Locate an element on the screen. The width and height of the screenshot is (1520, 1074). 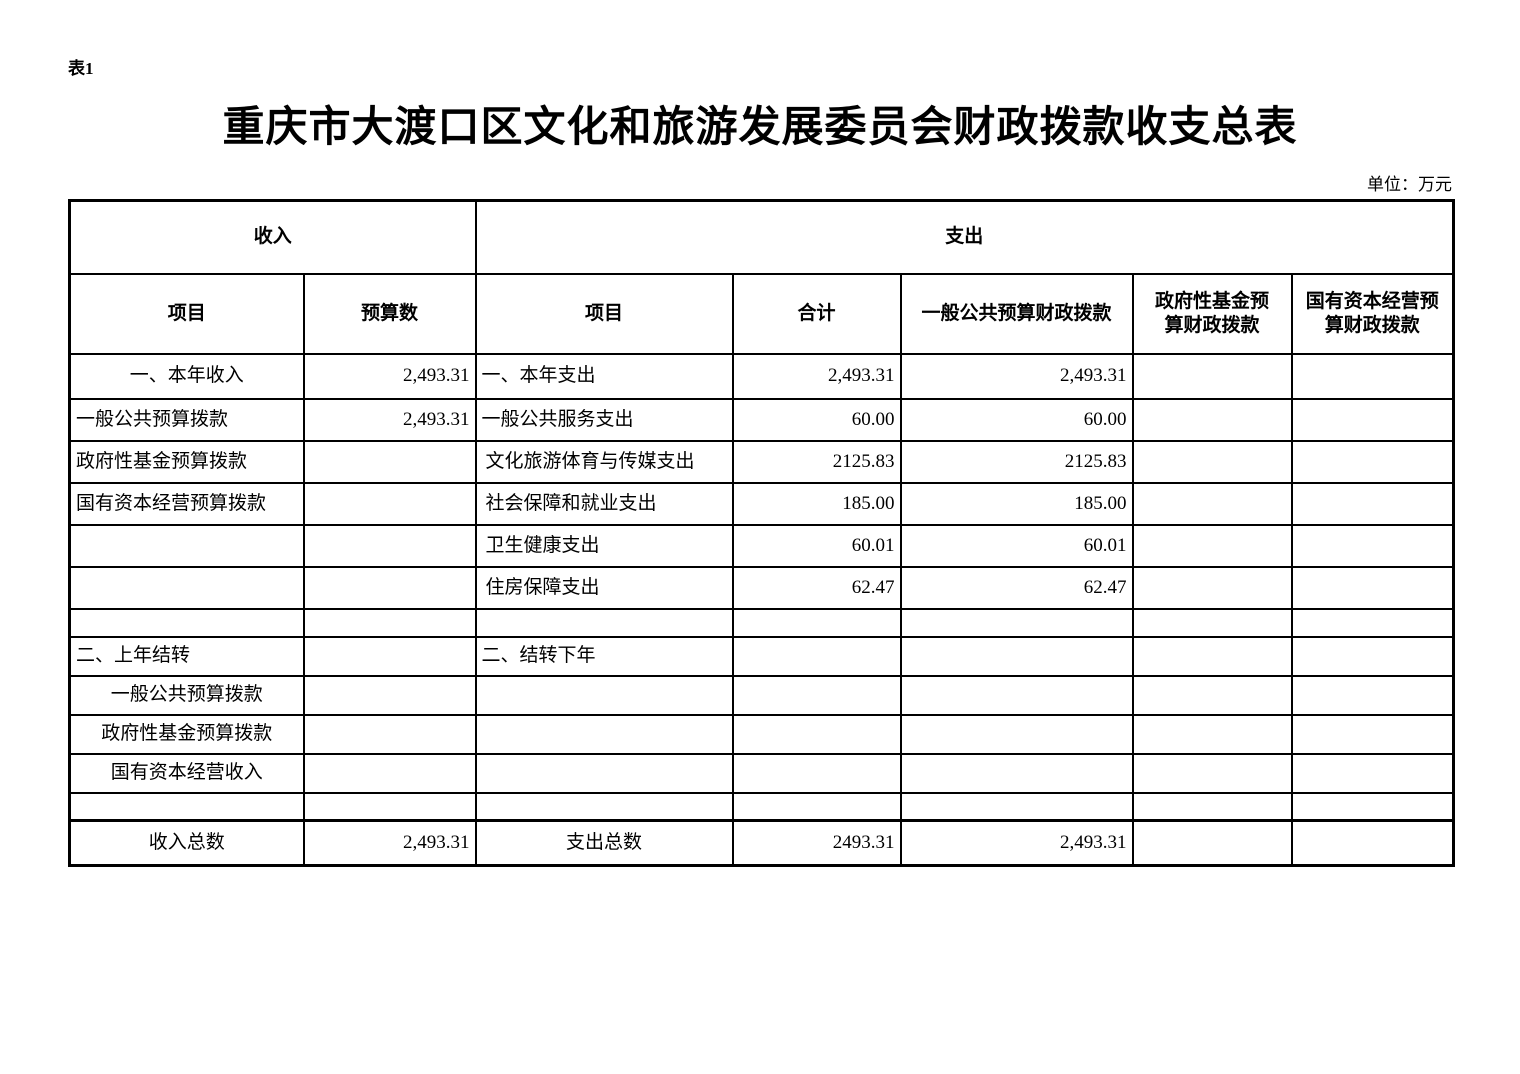
expense-item-cell: 卫生健康支出 is located at coordinates (604, 545).